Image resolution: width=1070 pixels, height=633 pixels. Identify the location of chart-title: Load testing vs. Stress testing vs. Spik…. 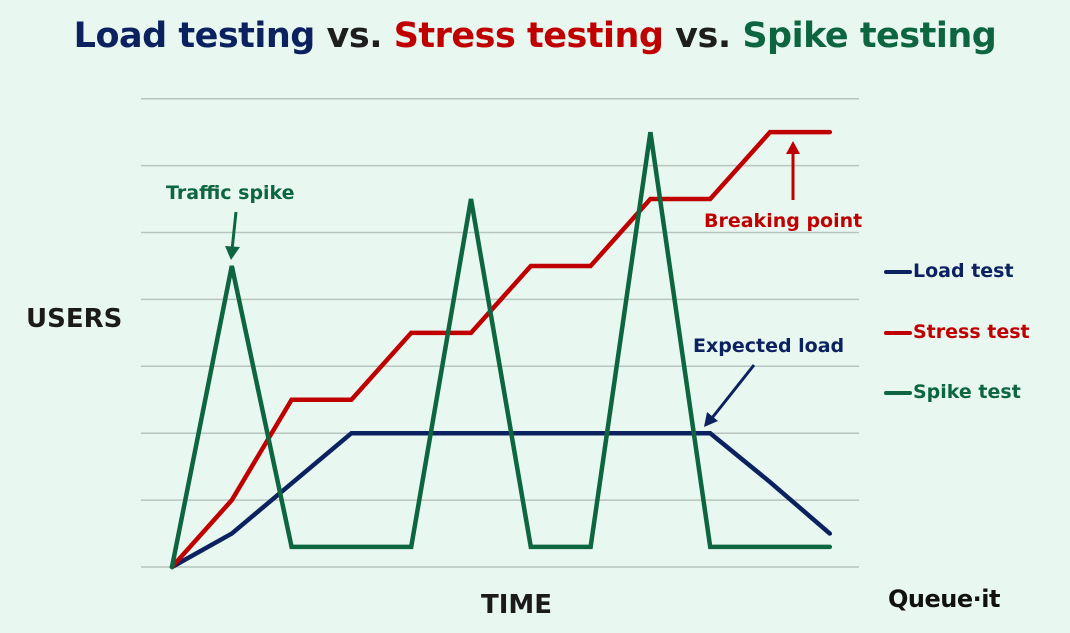
(535, 36).